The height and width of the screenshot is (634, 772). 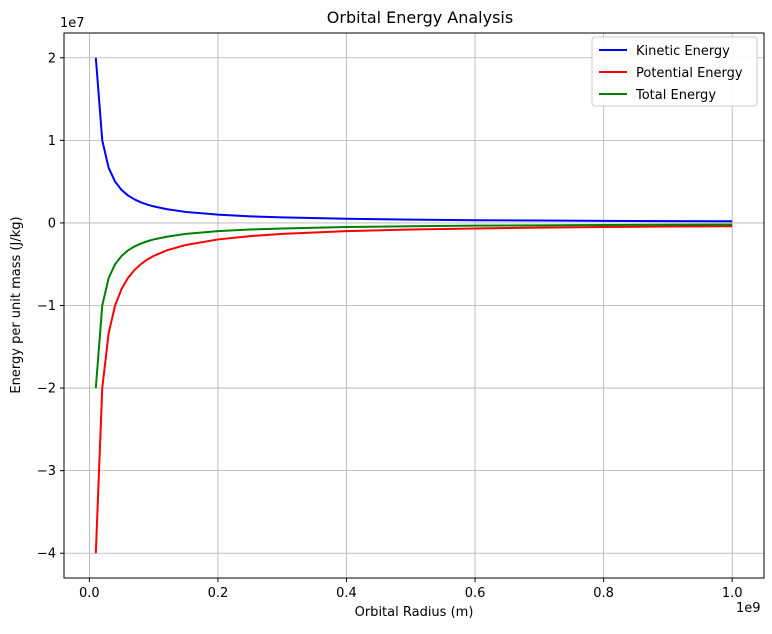 I want to click on legend-label-total: Total Energy, so click(x=675, y=95).